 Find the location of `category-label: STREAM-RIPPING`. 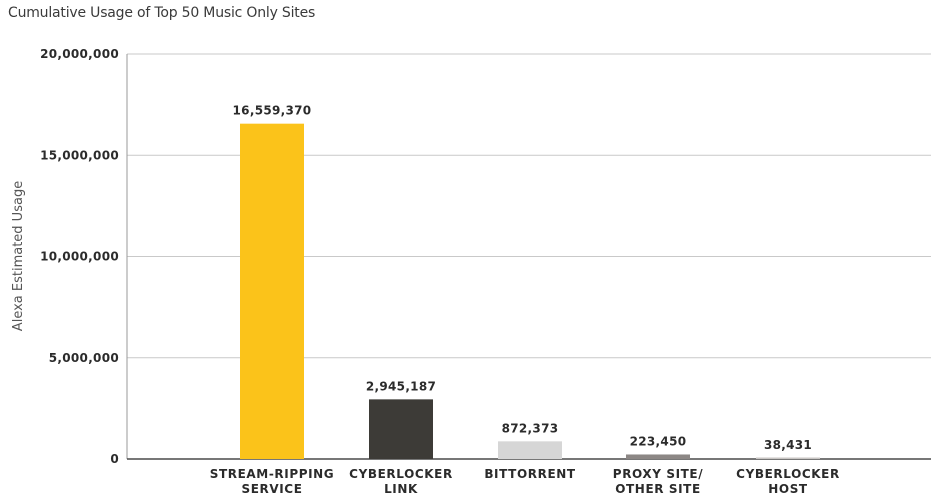

category-label: STREAM-RIPPING is located at coordinates (272, 474).